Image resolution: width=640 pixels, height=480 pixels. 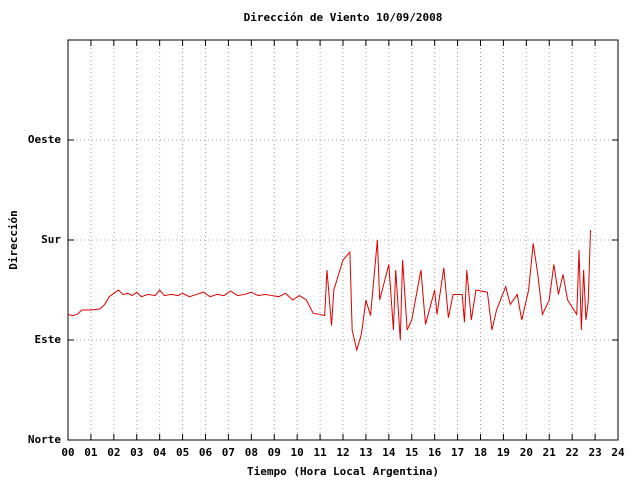 What do you see at coordinates (297, 452) in the screenshot?
I see `x-tick-label: 10` at bounding box center [297, 452].